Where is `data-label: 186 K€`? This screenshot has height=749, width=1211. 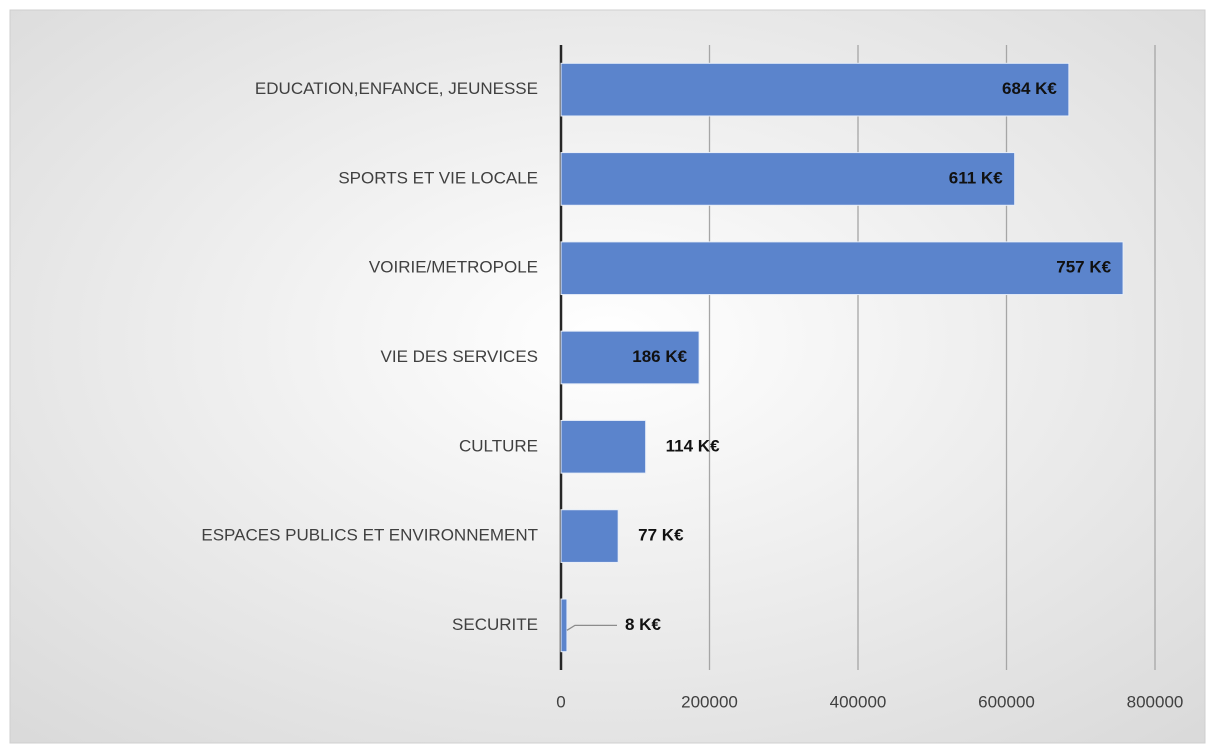 data-label: 186 K€ is located at coordinates (659, 356).